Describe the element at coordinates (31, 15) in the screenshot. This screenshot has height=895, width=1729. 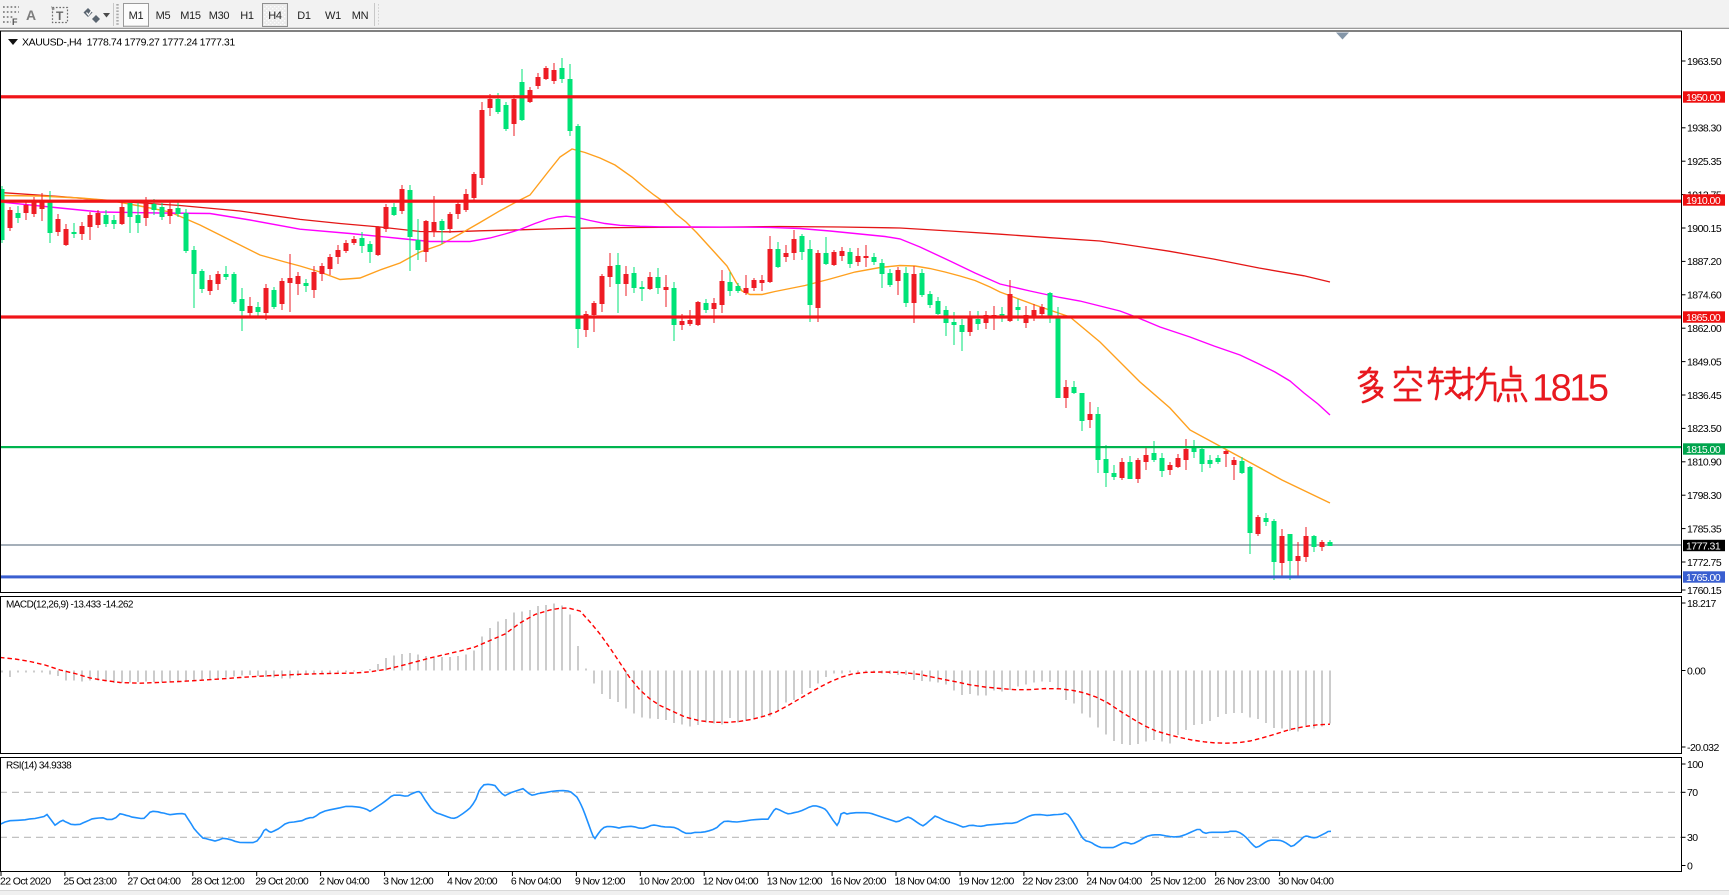
I see `svg-text: A` at that location.